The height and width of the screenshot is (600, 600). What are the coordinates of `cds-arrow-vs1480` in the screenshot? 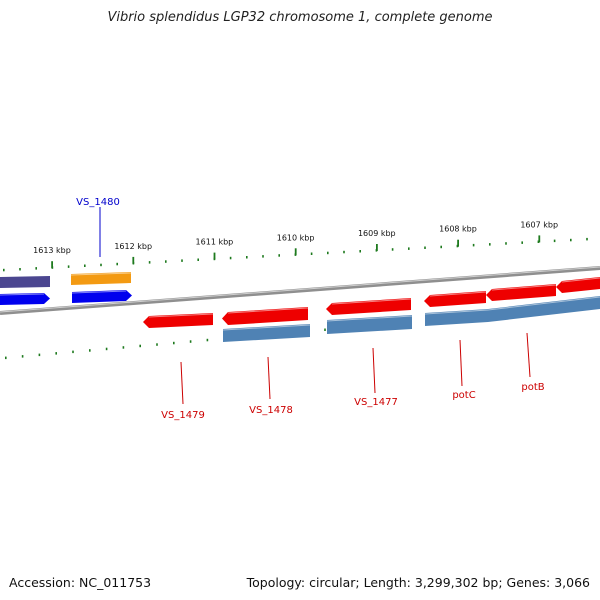 It's located at (102, 296).